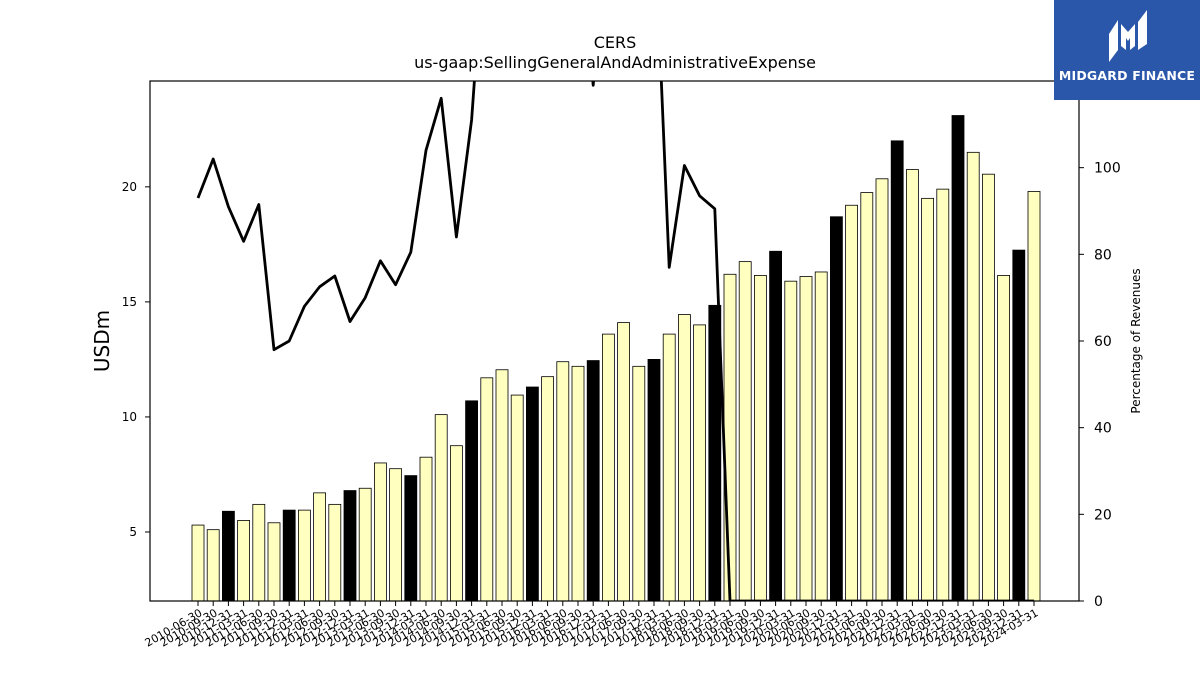 The height and width of the screenshot is (675, 1200). Describe the element at coordinates (1100, 385) in the screenshot. I see `y-axis-right: 0 20 40 60 80 100` at that location.